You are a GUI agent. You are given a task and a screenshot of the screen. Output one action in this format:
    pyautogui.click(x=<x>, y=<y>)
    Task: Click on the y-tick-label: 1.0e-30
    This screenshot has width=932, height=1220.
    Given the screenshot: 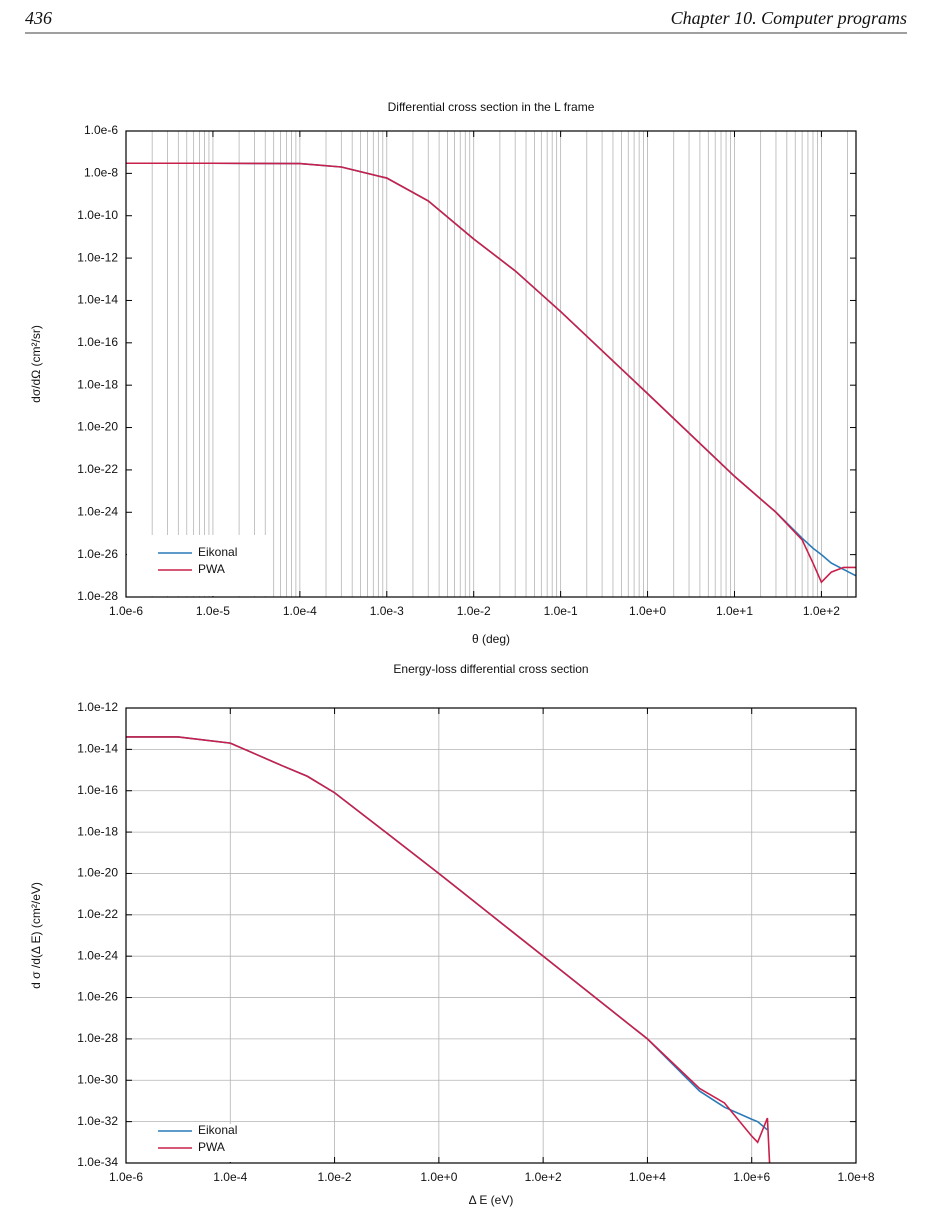 What is the action you would take?
    pyautogui.click(x=97, y=1079)
    